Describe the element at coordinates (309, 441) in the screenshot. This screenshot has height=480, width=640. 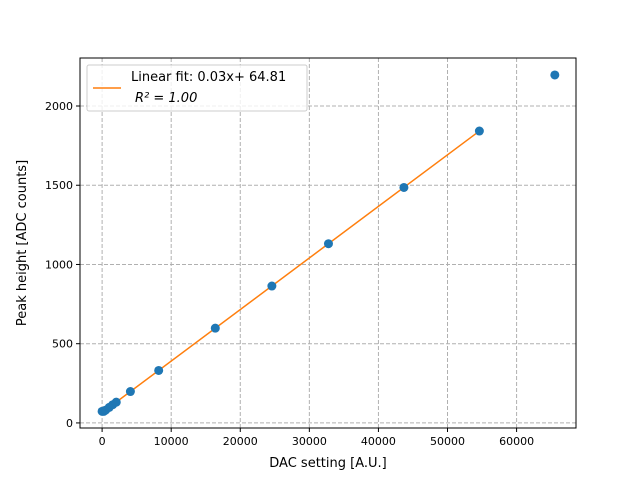
I see `x-tick-label: 30000` at that location.